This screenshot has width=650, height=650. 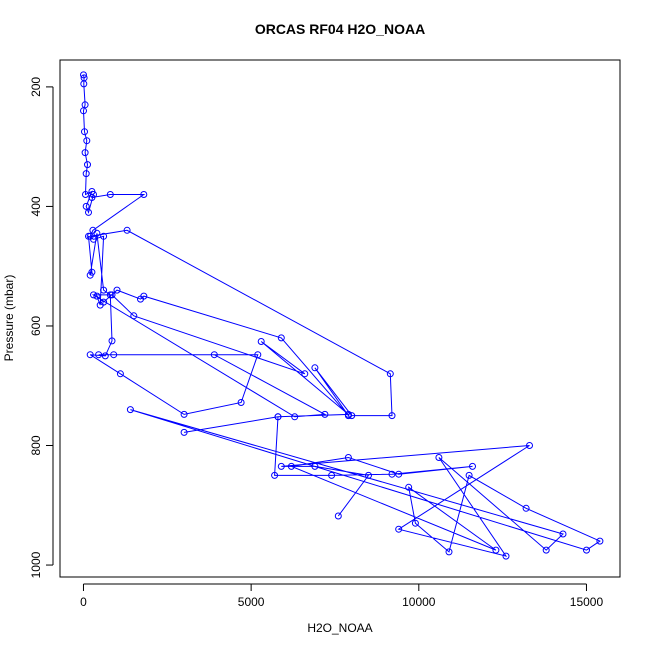 What do you see at coordinates (36, 326) in the screenshot?
I see `y-tick-label: 600` at bounding box center [36, 326].